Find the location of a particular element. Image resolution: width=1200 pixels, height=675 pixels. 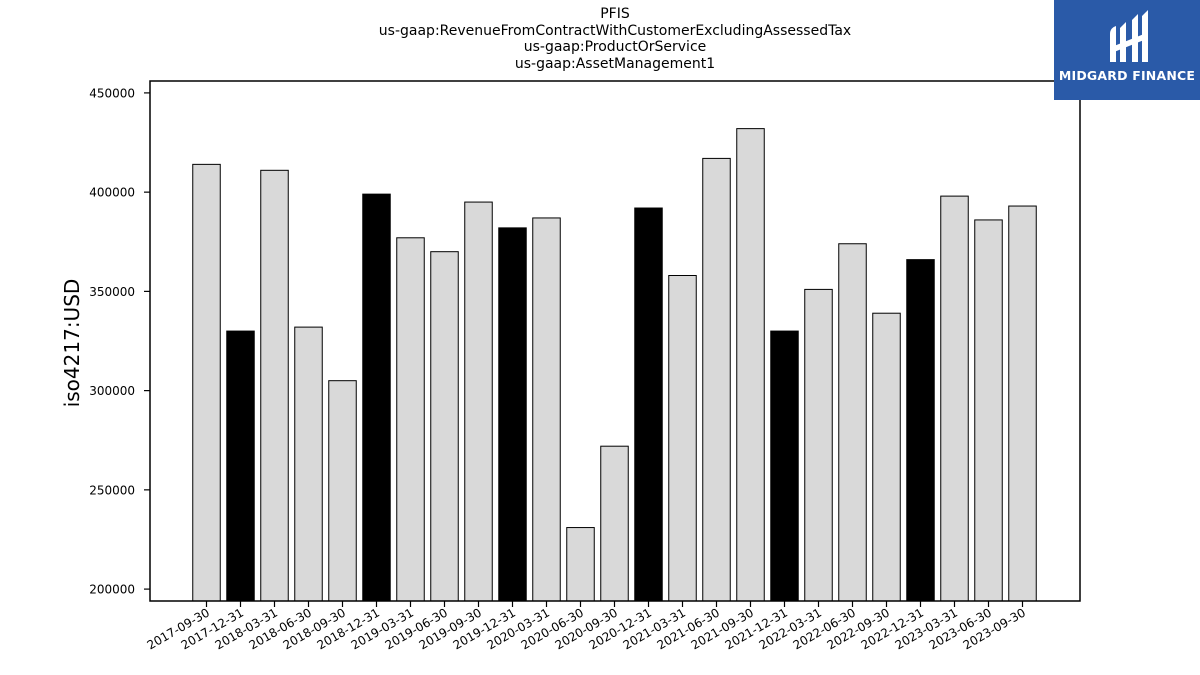

brand-logo: MIDGARD FINANCE is located at coordinates (1127, 50).